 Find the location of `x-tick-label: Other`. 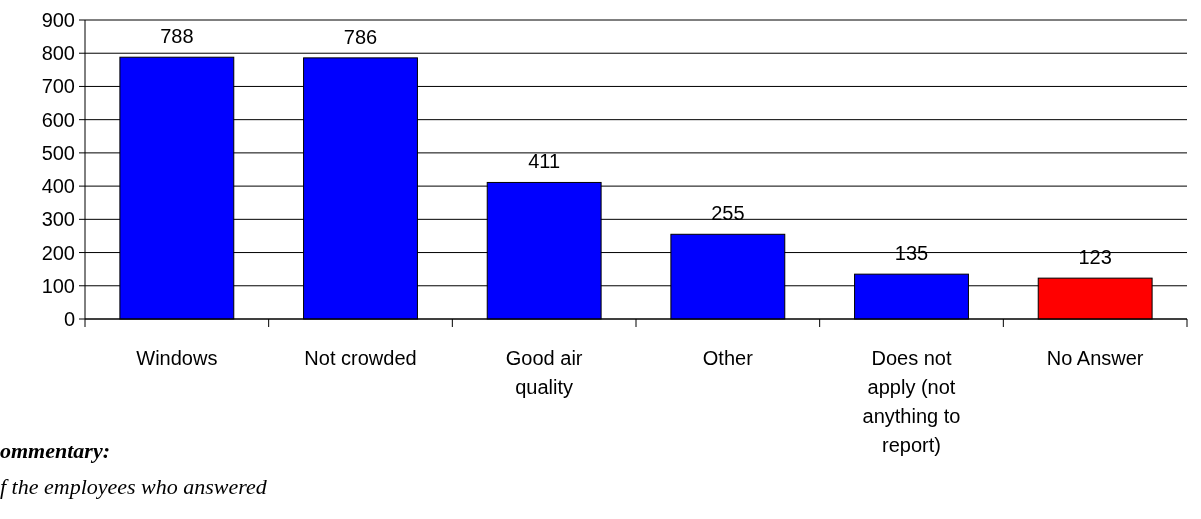

x-tick-label: Other is located at coordinates (728, 358).